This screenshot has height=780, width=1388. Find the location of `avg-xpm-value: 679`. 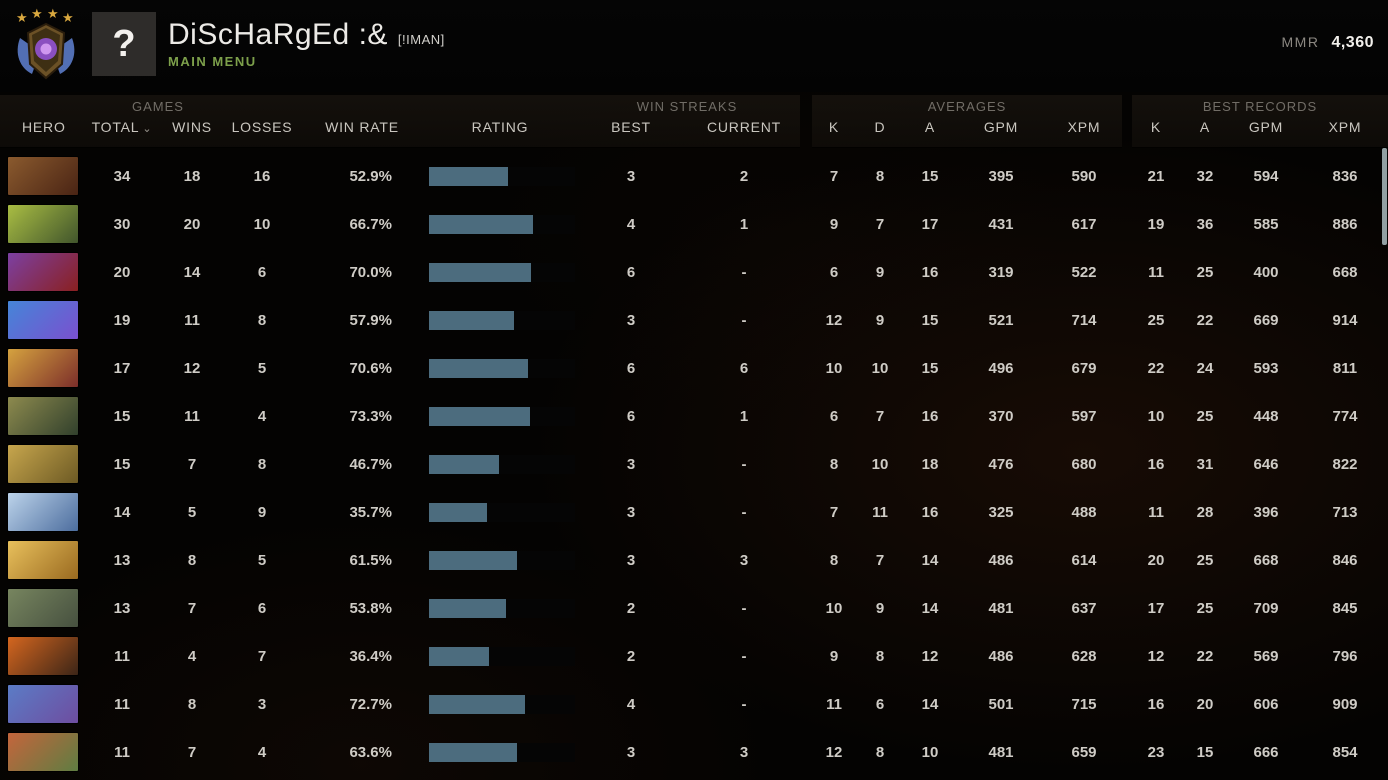

avg-xpm-value: 679 is located at coordinates (1084, 368).